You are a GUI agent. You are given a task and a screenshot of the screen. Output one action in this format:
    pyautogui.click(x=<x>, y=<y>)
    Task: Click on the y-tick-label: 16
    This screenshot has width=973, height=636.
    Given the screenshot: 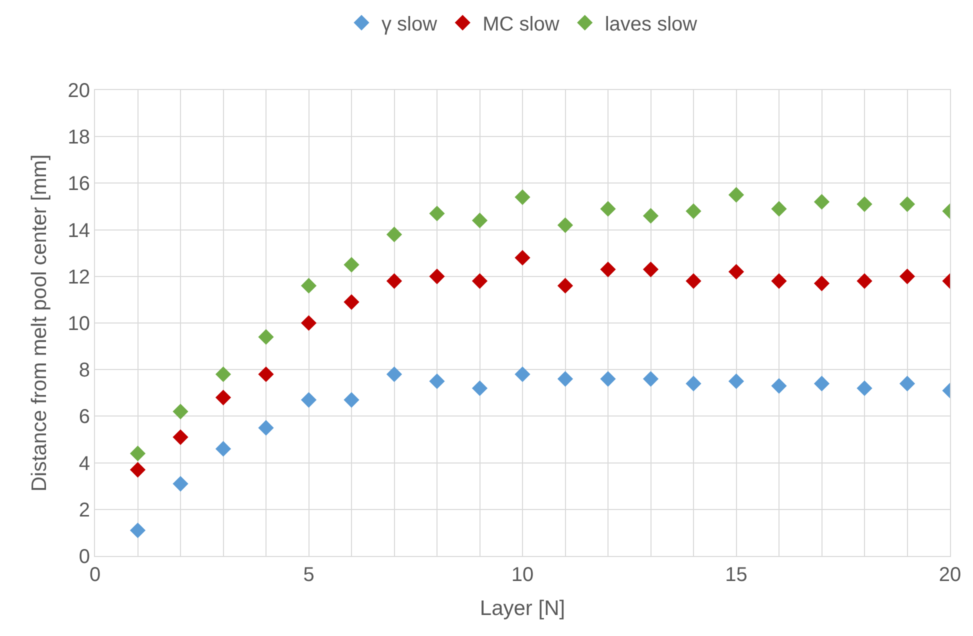 What is the action you would take?
    pyautogui.click(x=79, y=184)
    